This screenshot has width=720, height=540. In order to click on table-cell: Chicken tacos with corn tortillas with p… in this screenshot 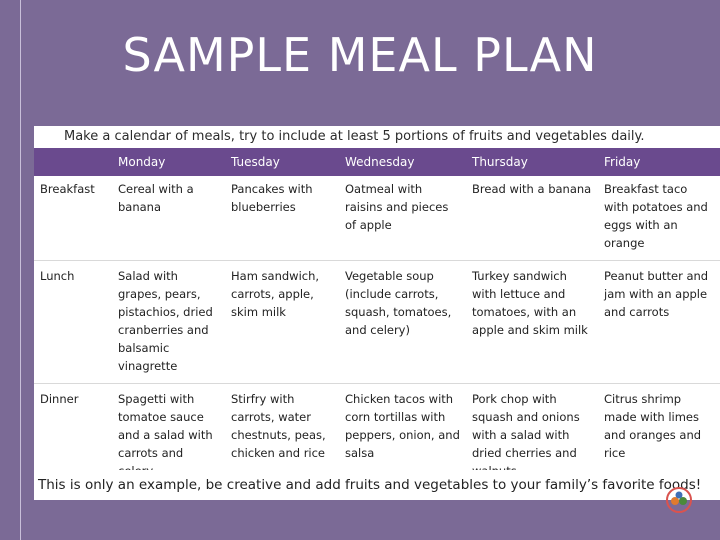, I will do `click(402, 426)`.